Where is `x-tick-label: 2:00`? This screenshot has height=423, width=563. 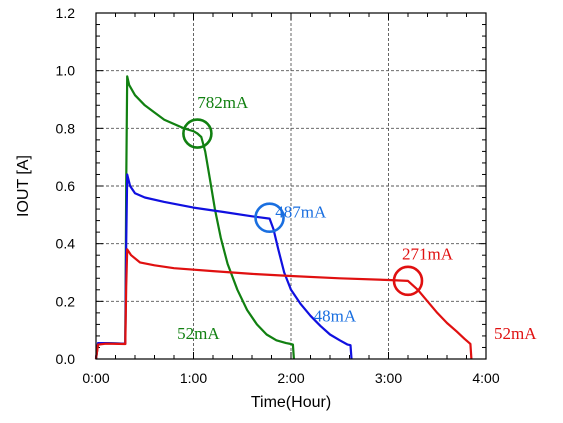
x-tick-label: 2:00 is located at coordinates (290, 378).